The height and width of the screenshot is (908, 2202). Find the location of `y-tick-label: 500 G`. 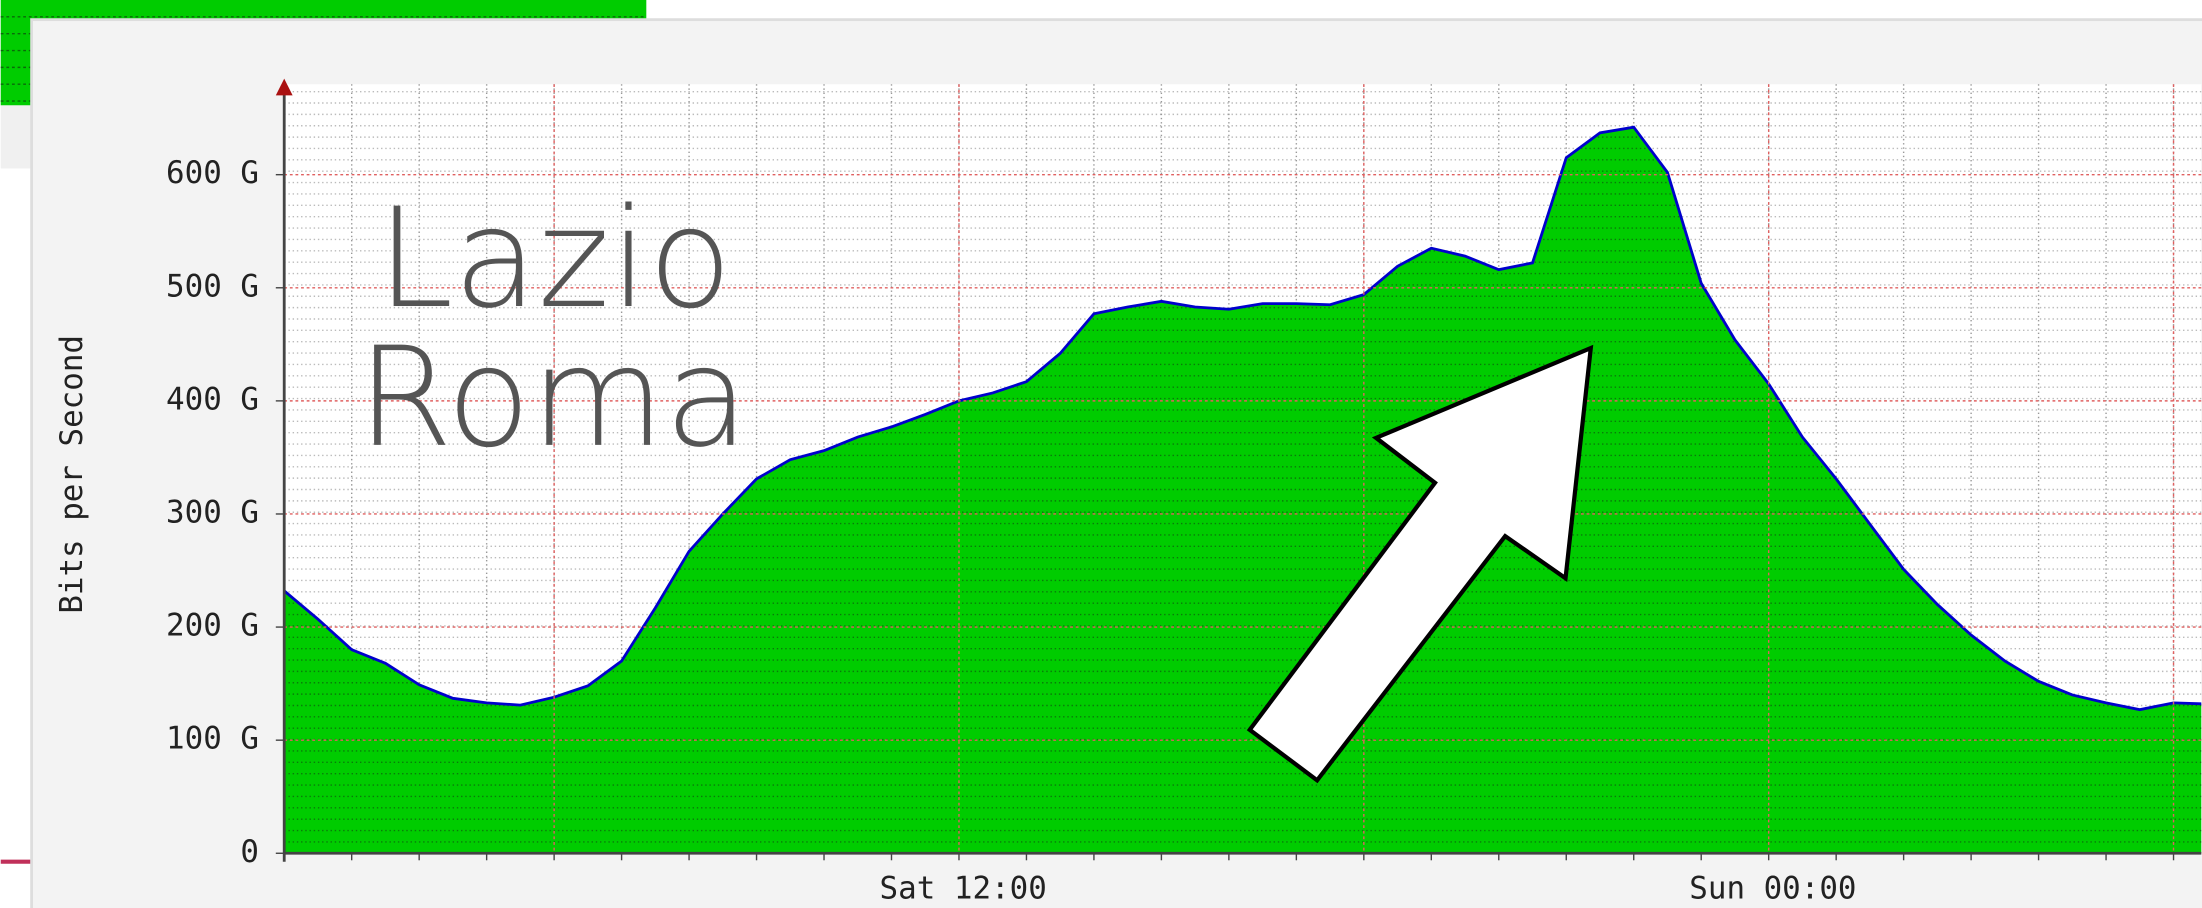

y-tick-label: 500 G is located at coordinates (212, 286).